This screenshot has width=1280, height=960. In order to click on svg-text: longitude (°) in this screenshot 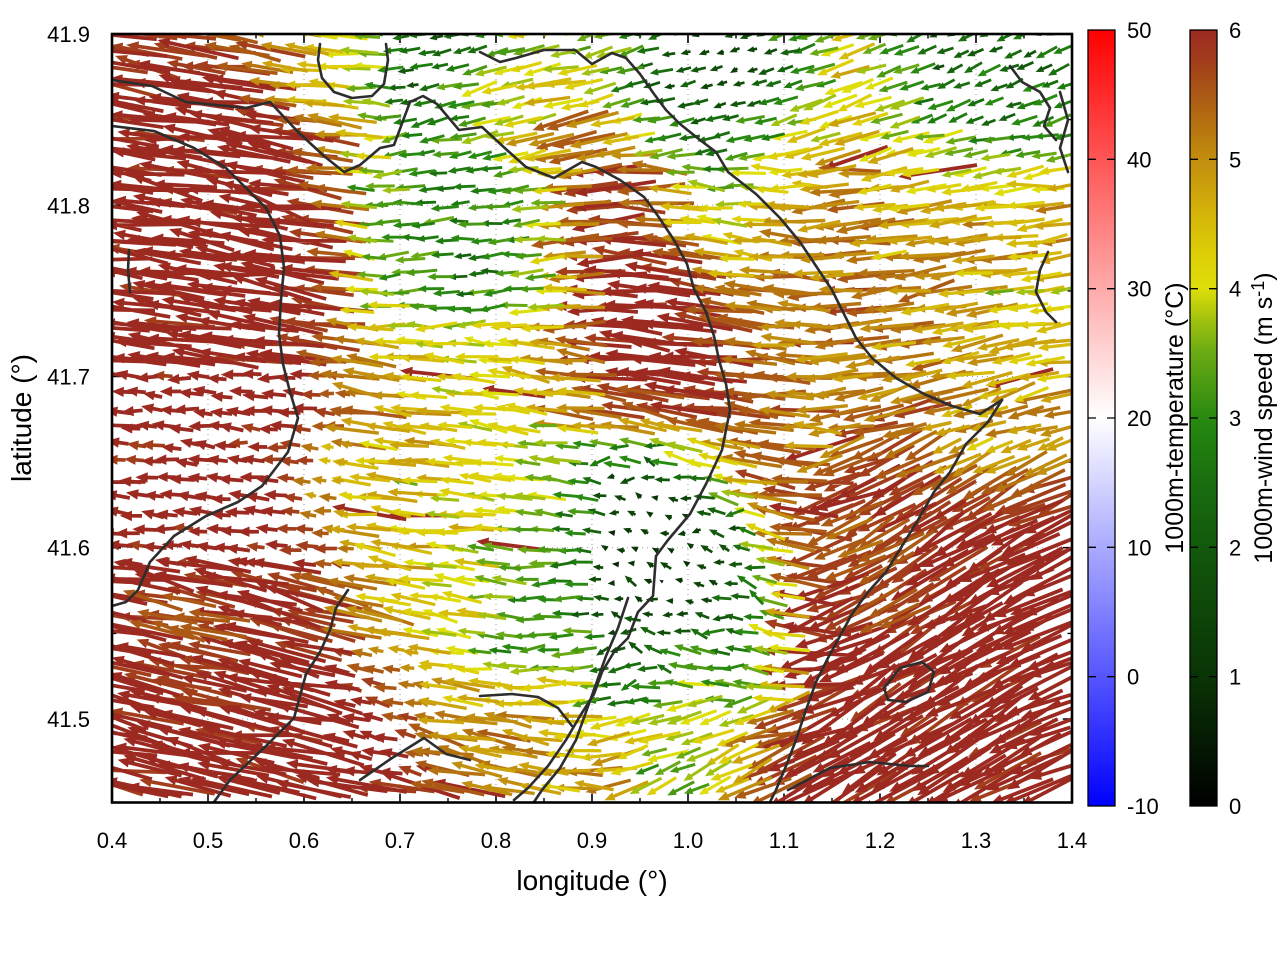, I will do `click(591, 880)`.